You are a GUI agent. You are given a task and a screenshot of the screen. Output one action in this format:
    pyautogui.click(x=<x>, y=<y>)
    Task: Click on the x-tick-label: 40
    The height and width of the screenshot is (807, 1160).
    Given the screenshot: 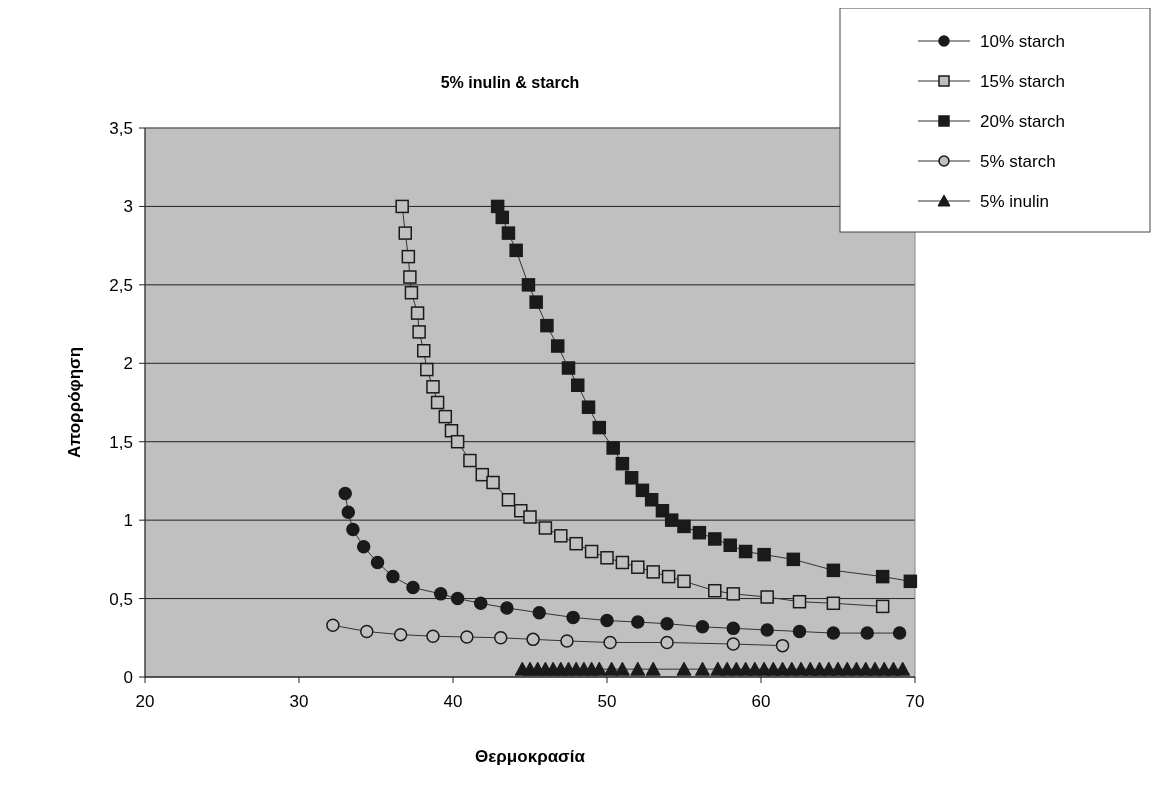 What is the action you would take?
    pyautogui.click(x=453, y=701)
    